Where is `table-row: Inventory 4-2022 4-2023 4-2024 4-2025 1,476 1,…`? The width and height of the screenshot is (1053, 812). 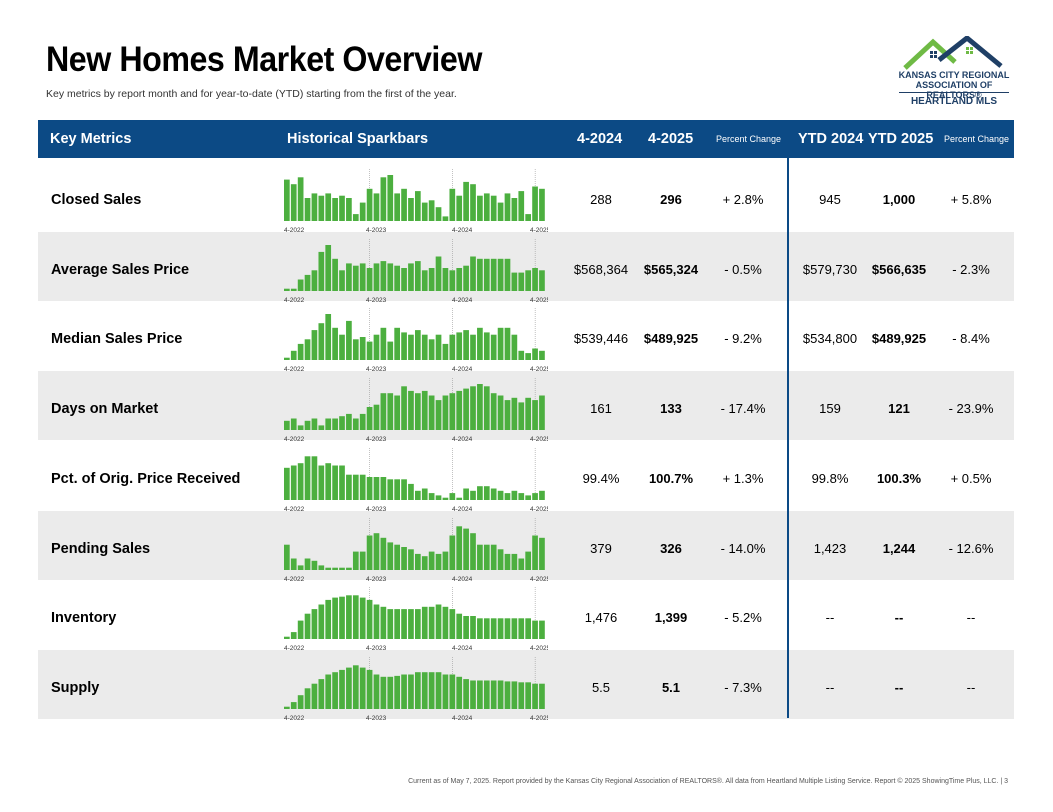
table-row: Inventory 4-2022 4-2023 4-2024 4-2025 1,476 1,… is located at coordinates (526, 616).